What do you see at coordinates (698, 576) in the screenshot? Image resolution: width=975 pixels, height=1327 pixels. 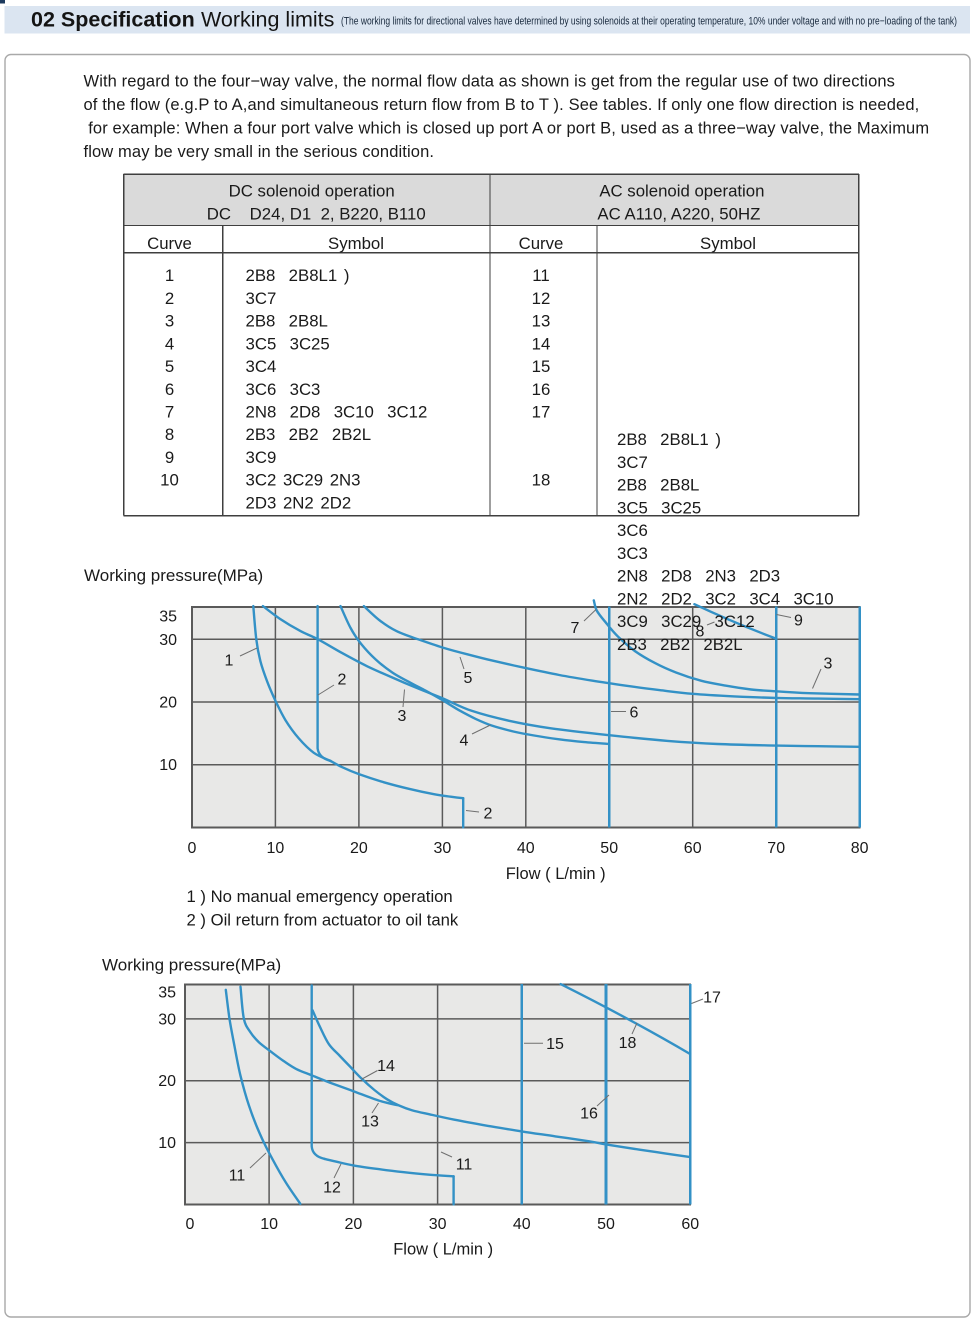 I see `svg-text: 2N8 2D8 2N3 2D3` at bounding box center [698, 576].